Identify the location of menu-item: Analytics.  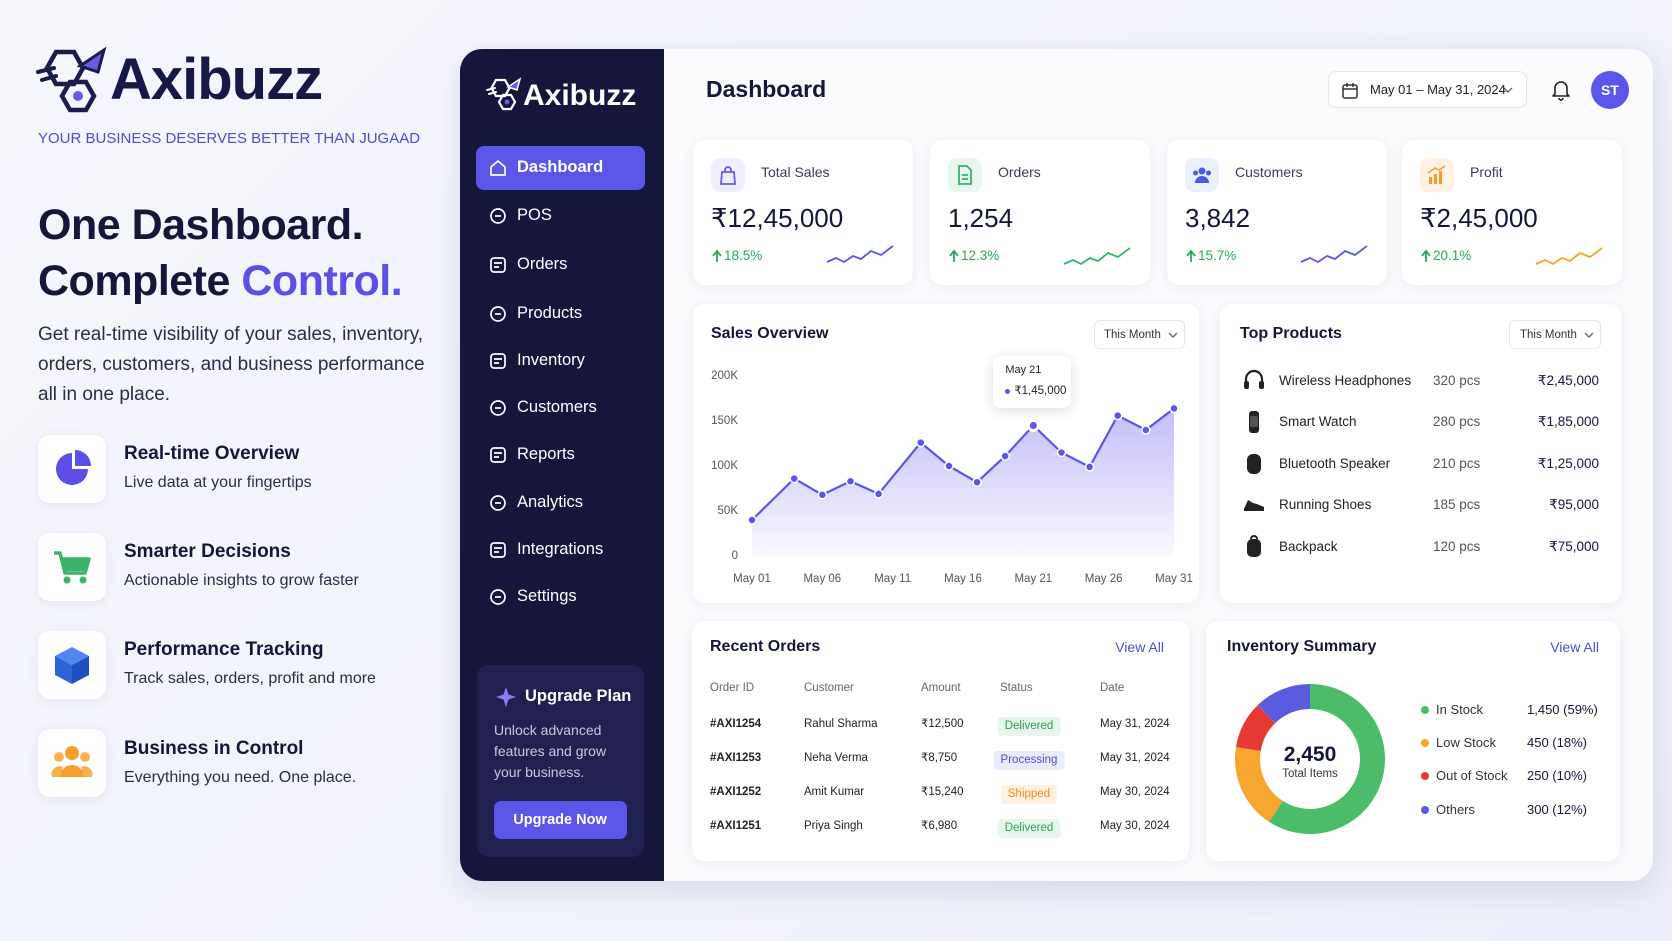
(550, 502).